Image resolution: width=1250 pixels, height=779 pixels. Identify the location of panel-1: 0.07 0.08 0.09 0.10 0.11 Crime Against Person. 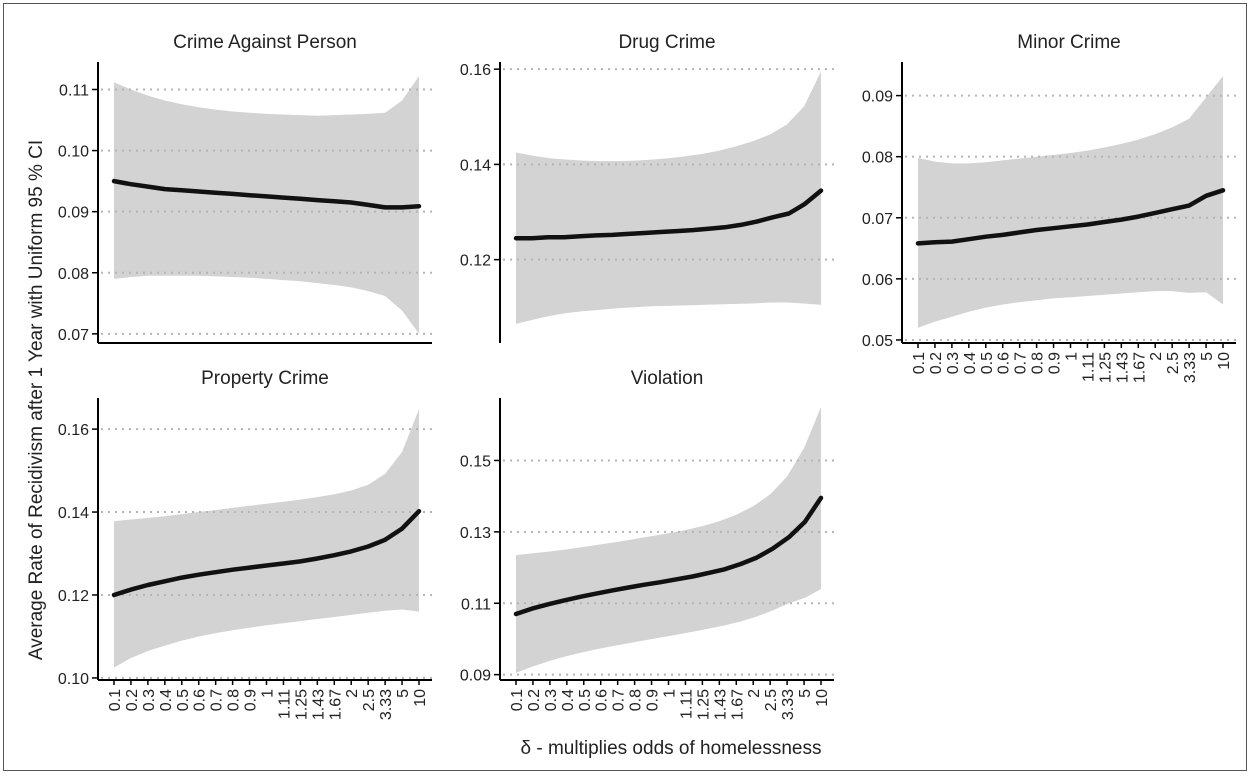
(245, 188).